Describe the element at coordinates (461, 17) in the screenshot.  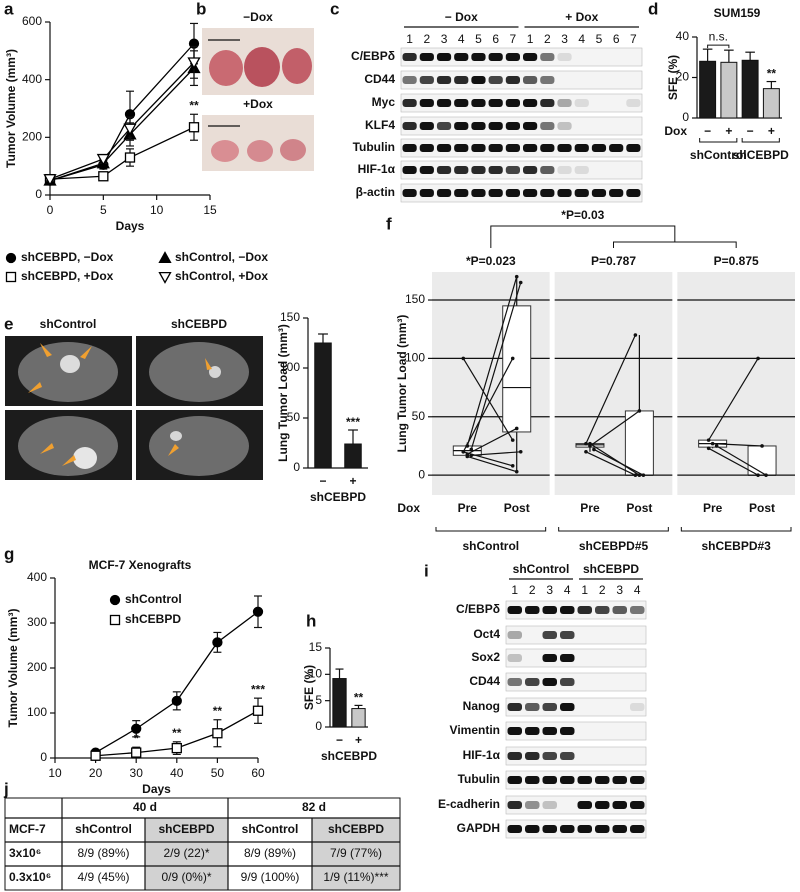
I see `blot-group-label: − Dox` at that location.